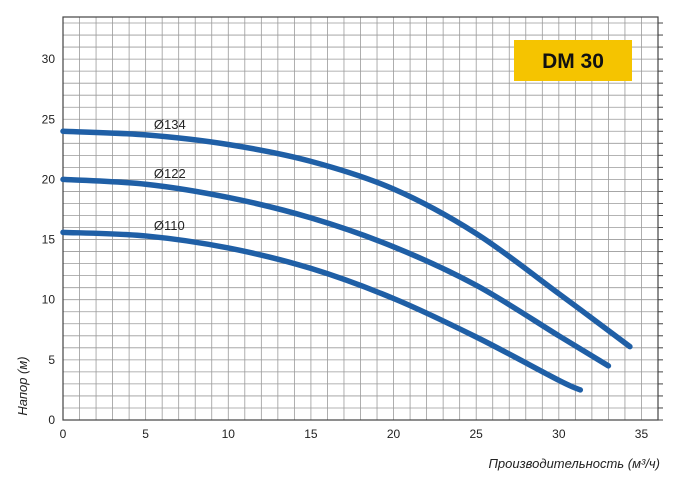 This screenshot has height=488, width=685. What do you see at coordinates (394, 434) in the screenshot?
I see `x-tick-label: 20` at bounding box center [394, 434].